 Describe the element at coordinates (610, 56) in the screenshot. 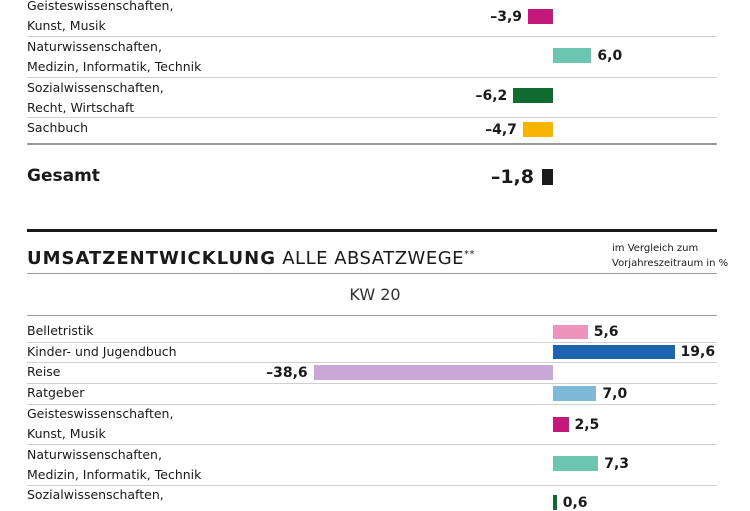

I see `value-label: 6,0` at that location.